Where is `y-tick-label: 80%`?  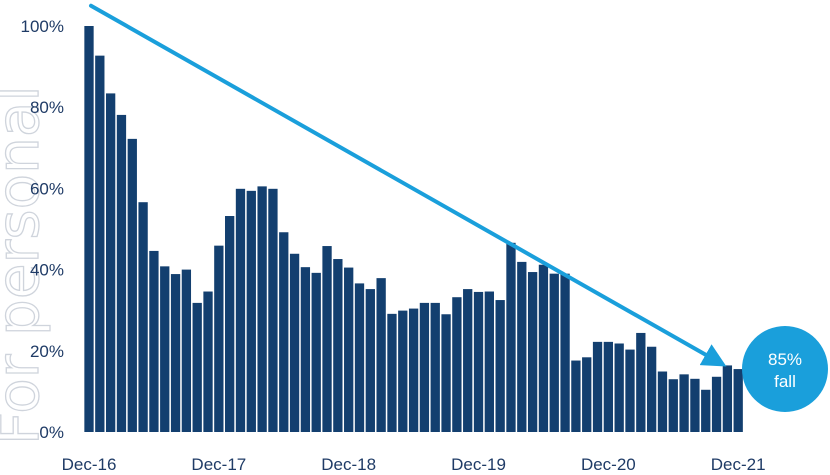
y-tick-label: 80% is located at coordinates (47, 107).